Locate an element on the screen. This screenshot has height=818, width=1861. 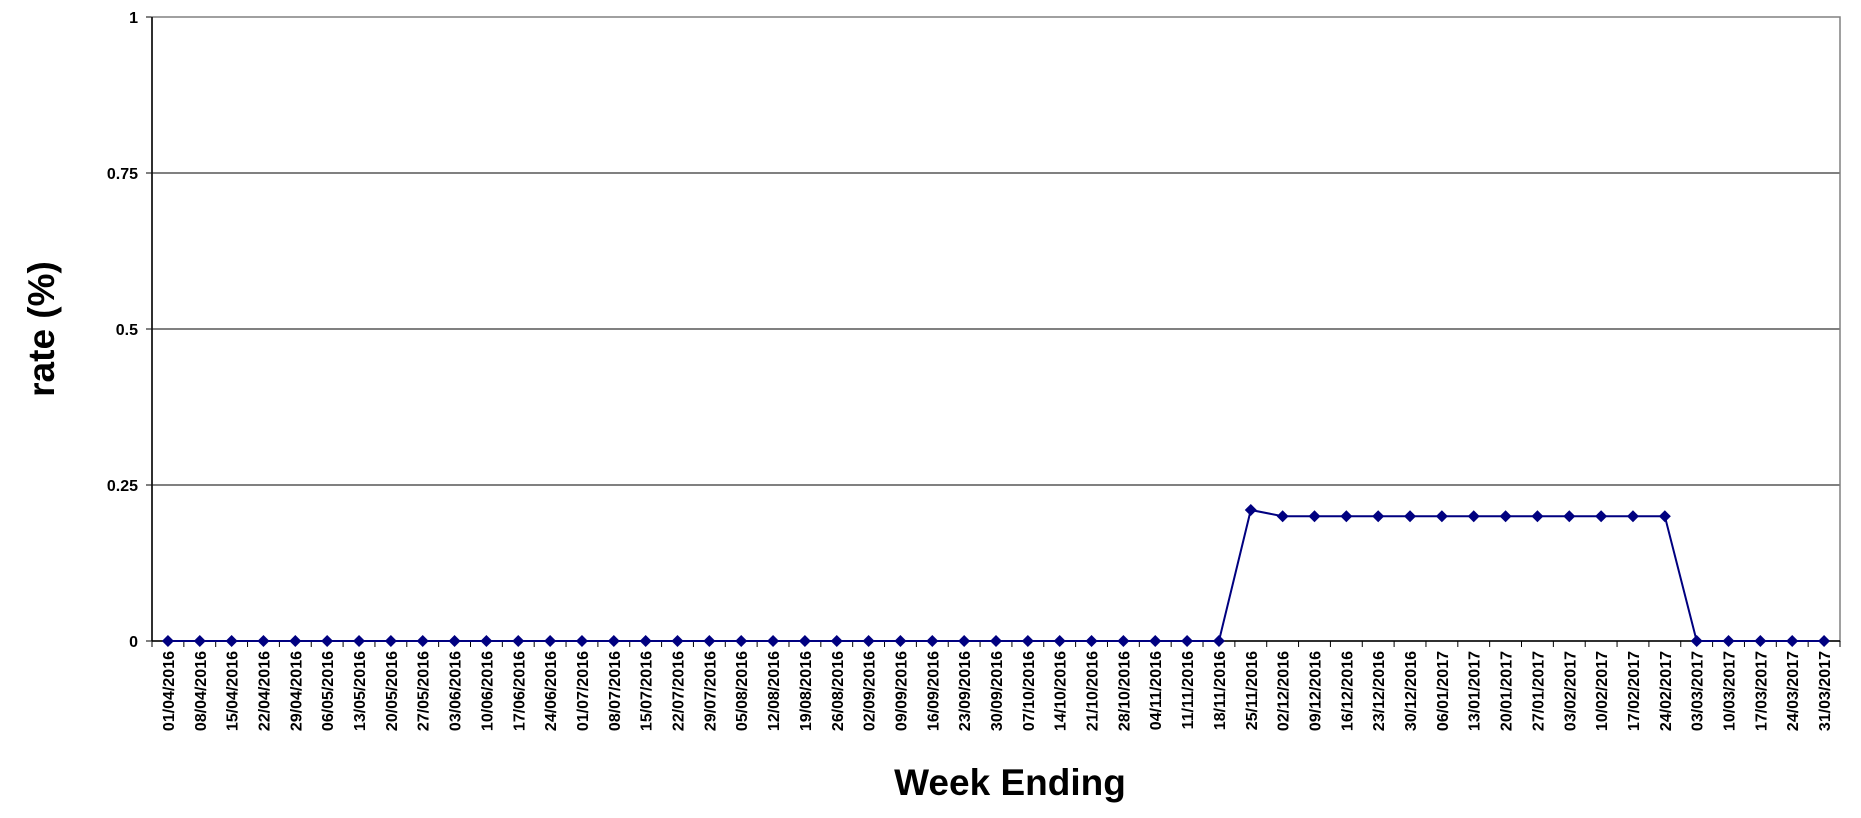
x-tick-label: 23/09/2016 is located at coordinates (965, 691).